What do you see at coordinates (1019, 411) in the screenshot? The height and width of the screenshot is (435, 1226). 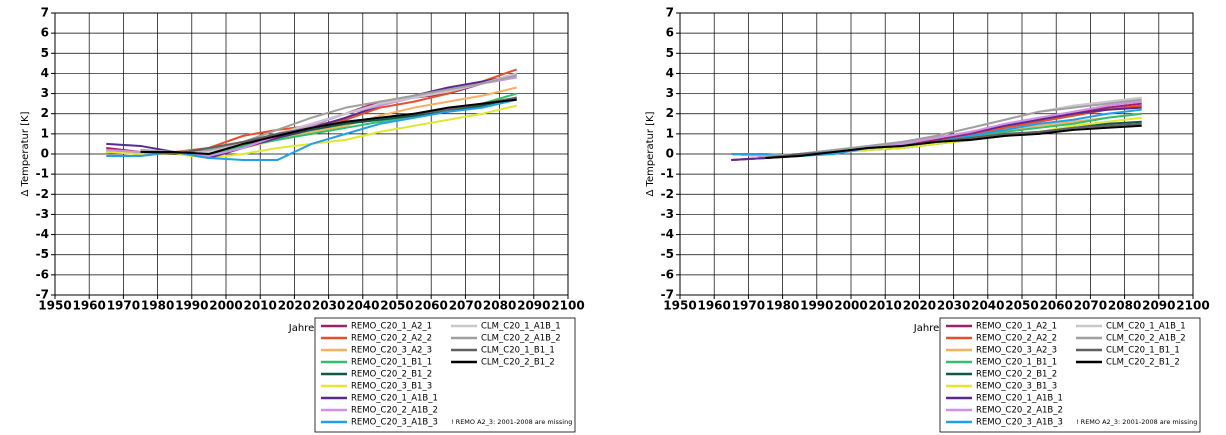 I see `legend-label: REMO_C20_2_A1B_2` at bounding box center [1019, 411].